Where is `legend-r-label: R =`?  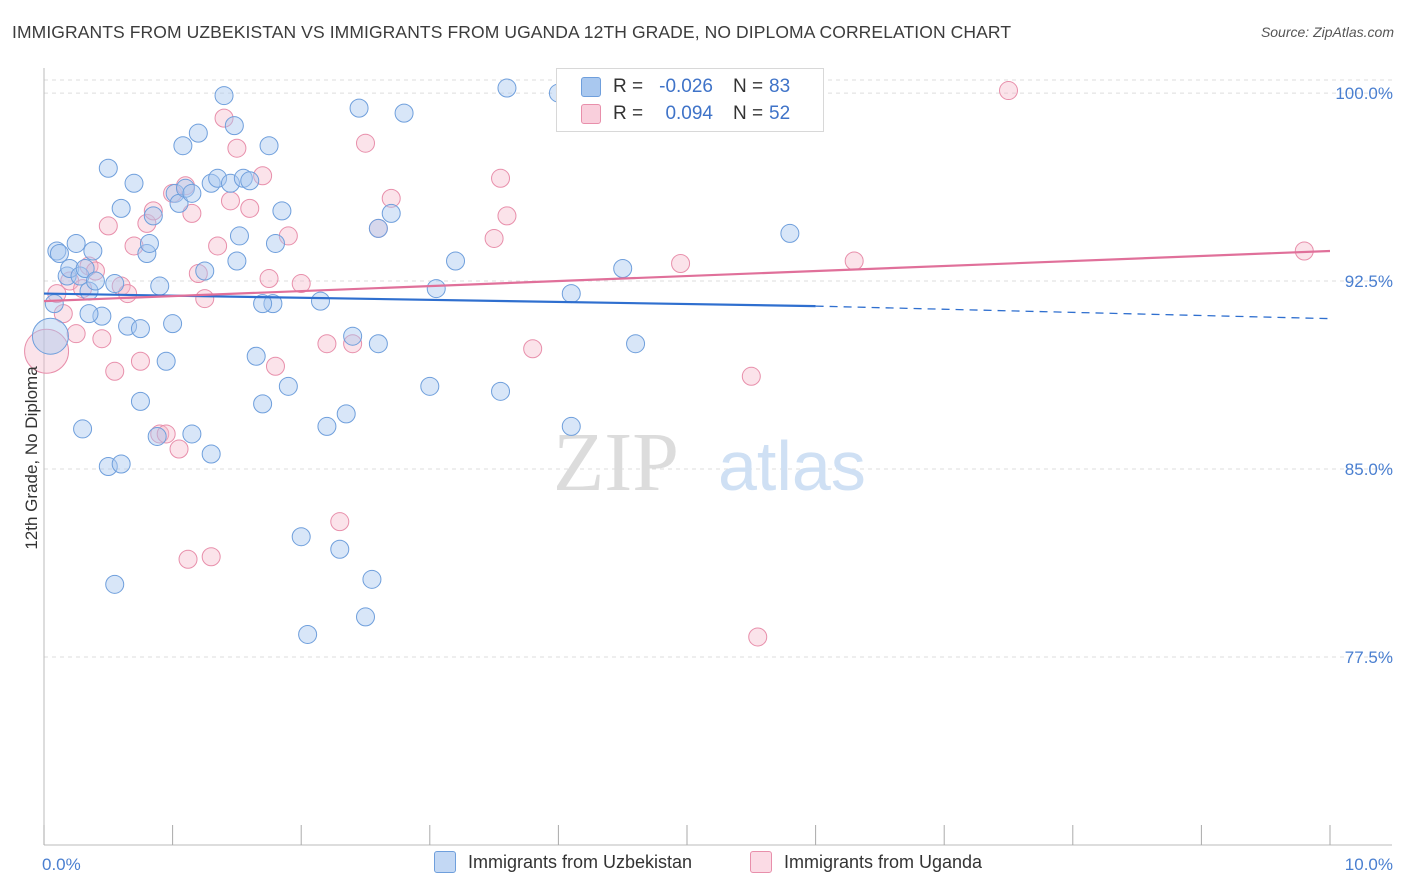
legend-r-label: R = is located at coordinates (628, 86).